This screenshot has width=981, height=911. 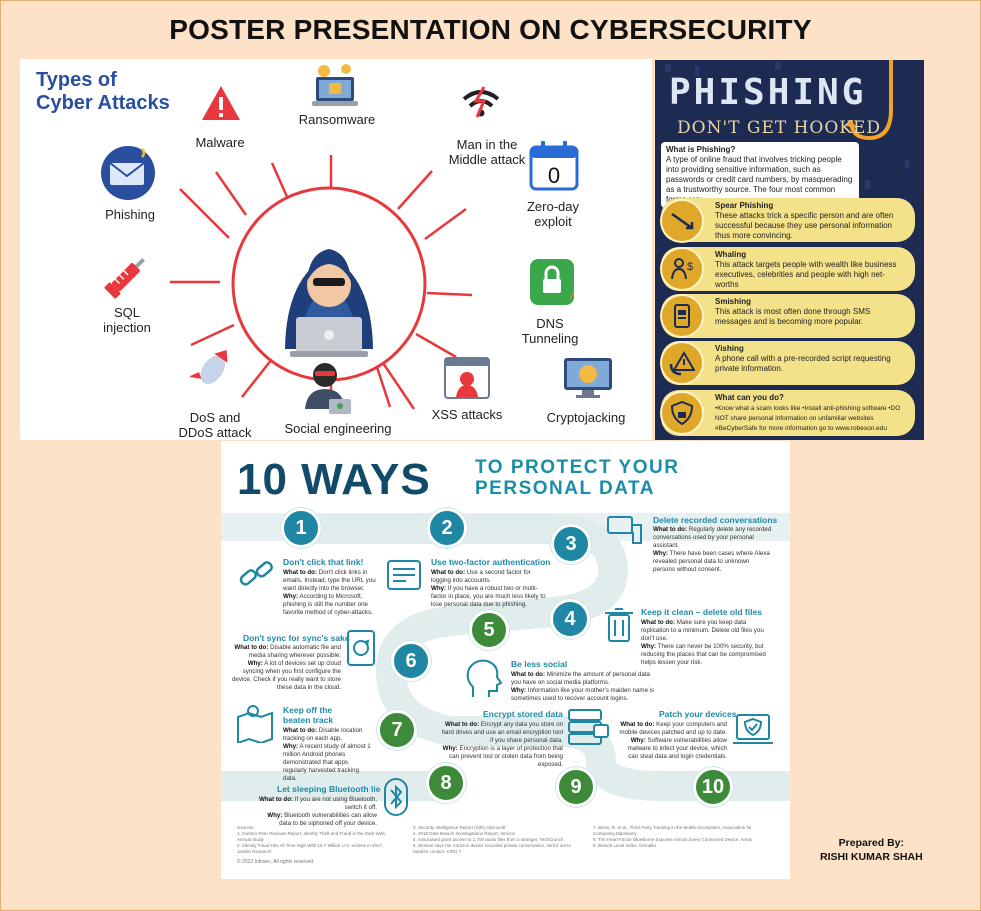 What do you see at coordinates (328, 388) in the screenshot?
I see `masked-person-icon` at bounding box center [328, 388].